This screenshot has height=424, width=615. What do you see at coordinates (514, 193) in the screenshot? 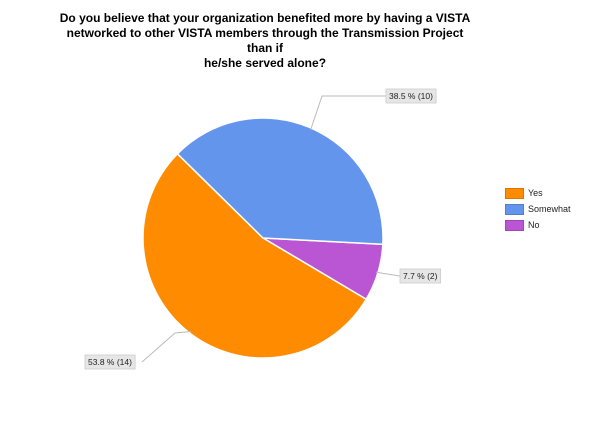
I see `legend-swatch-yes` at bounding box center [514, 193].